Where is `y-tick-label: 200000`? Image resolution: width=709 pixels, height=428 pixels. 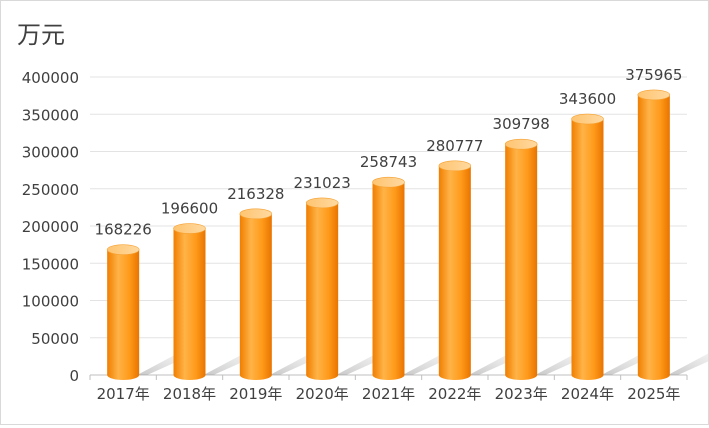 y-tick-label: 200000 is located at coordinates (50, 227).